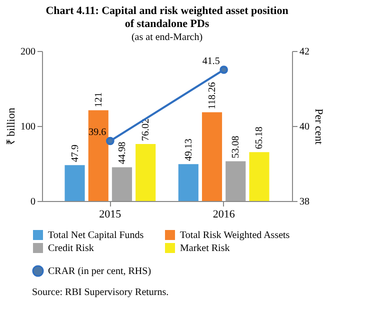 The image size is (383, 330). What do you see at coordinates (96, 235) in the screenshot?
I see `legend-label: Total Net Capital Funds` at bounding box center [96, 235].